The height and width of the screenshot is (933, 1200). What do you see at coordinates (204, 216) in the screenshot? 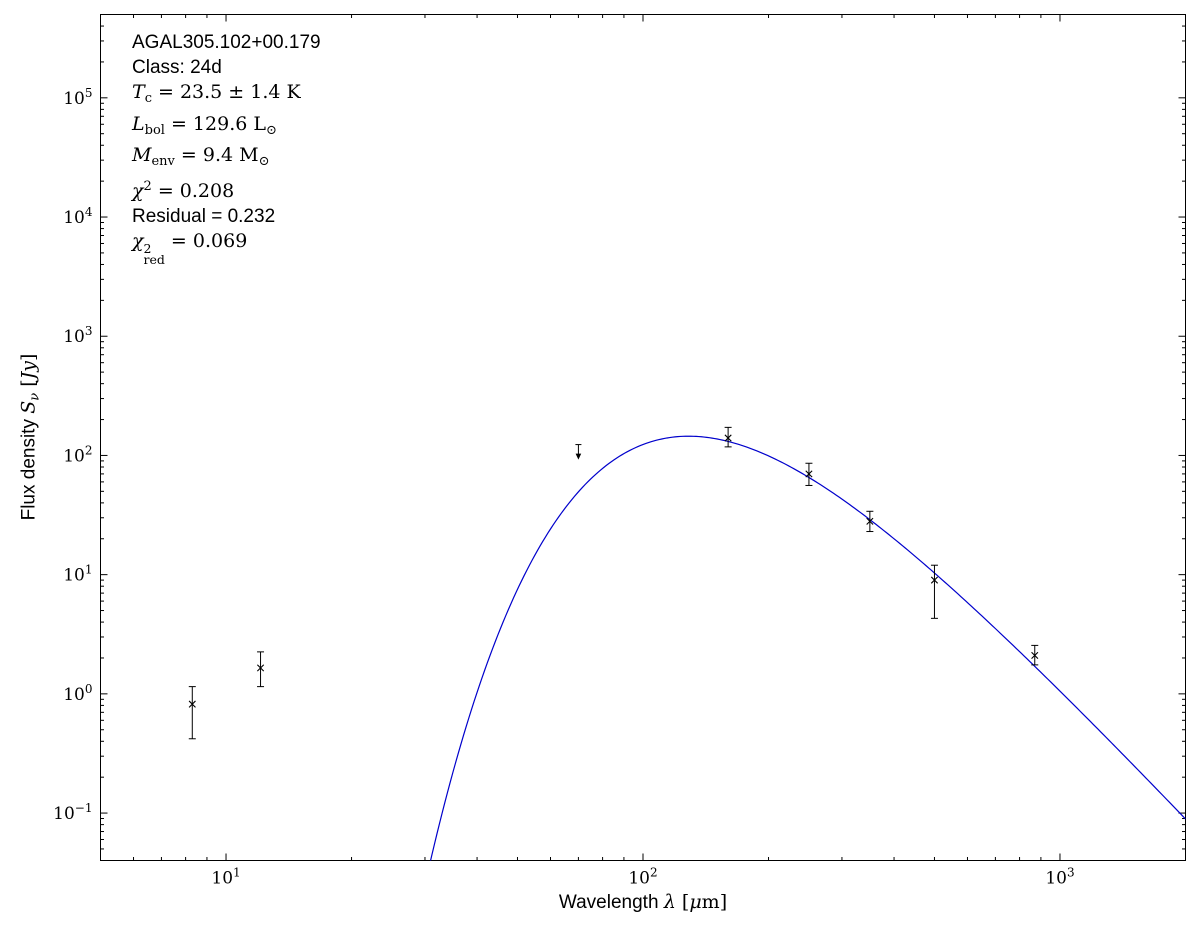
I see `annotation-residual: Residual = 0.232` at bounding box center [204, 216].